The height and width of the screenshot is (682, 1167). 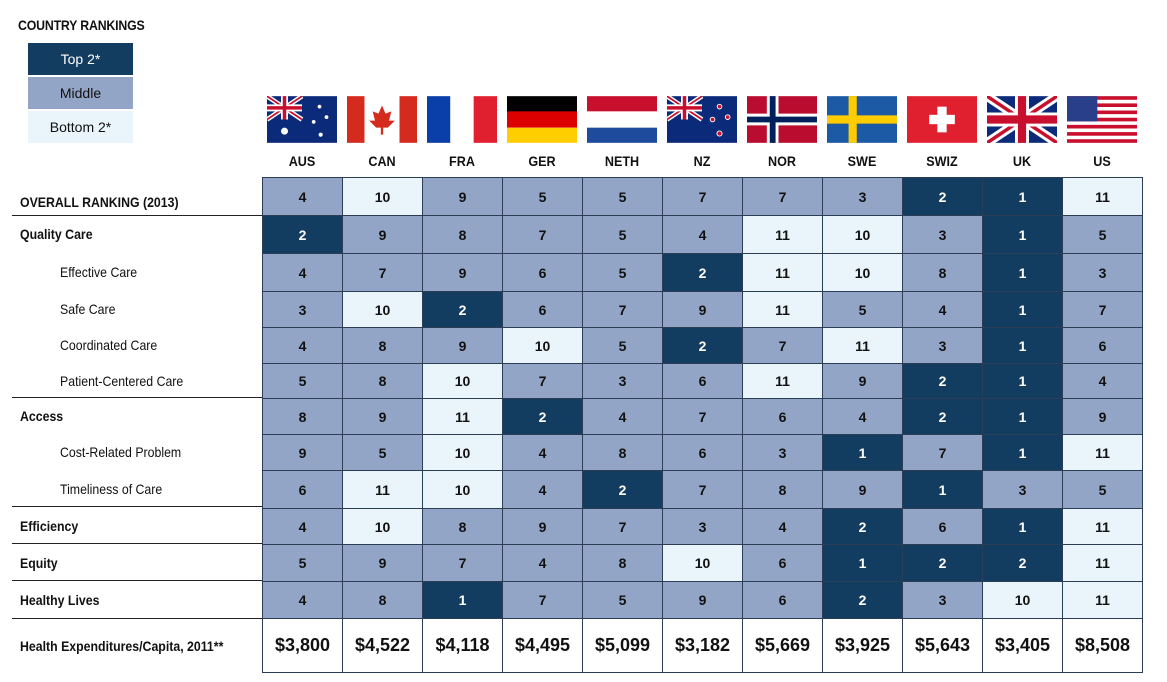 I want to click on expenditure-cell: $3,925, so click(x=862, y=645).